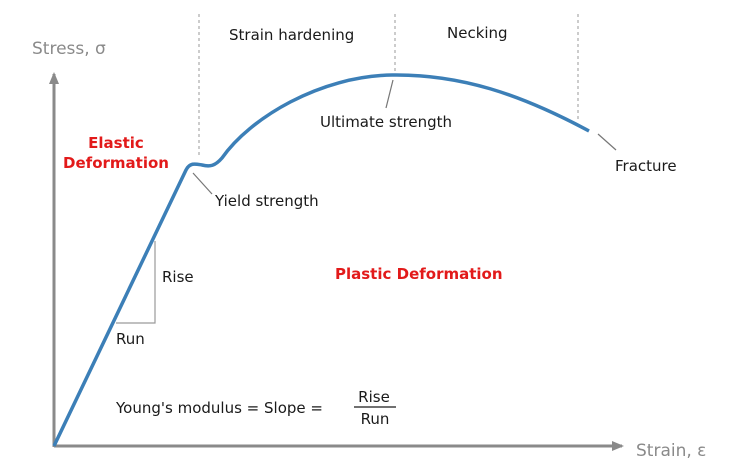 The height and width of the screenshot is (474, 737). What do you see at coordinates (130, 339) in the screenshot?
I see `run-label: Run` at bounding box center [130, 339].